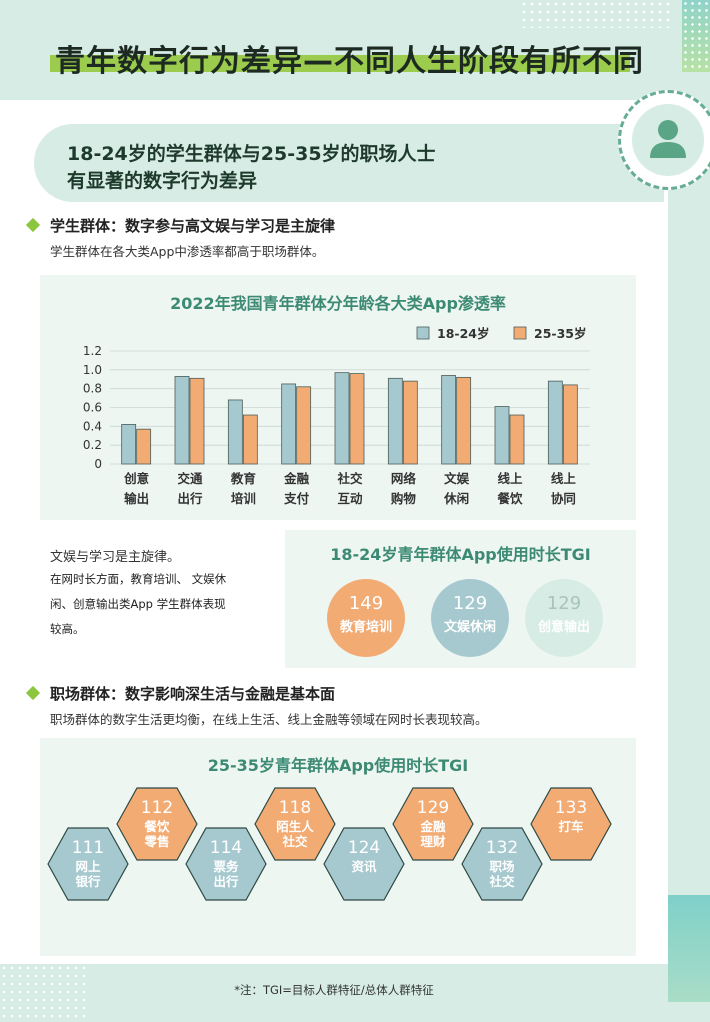  Describe the element at coordinates (668, 139) in the screenshot. I see `person-icon` at that location.